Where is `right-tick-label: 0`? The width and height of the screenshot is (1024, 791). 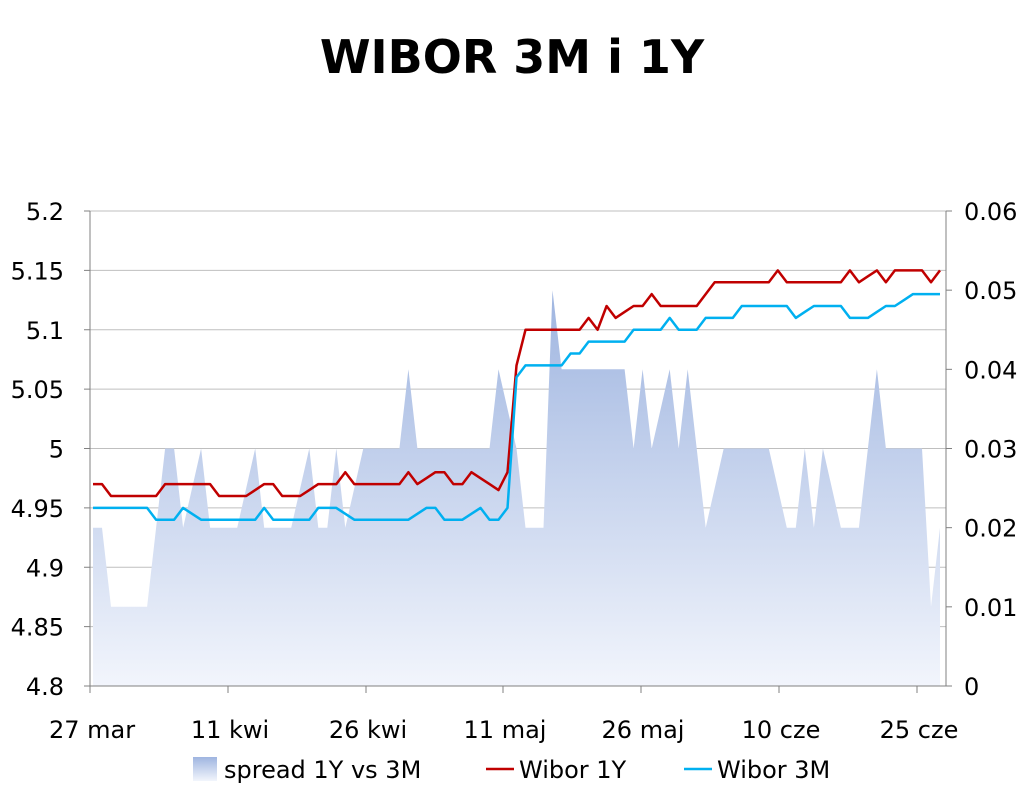
right-tick-label: 0 is located at coordinates (971, 687).